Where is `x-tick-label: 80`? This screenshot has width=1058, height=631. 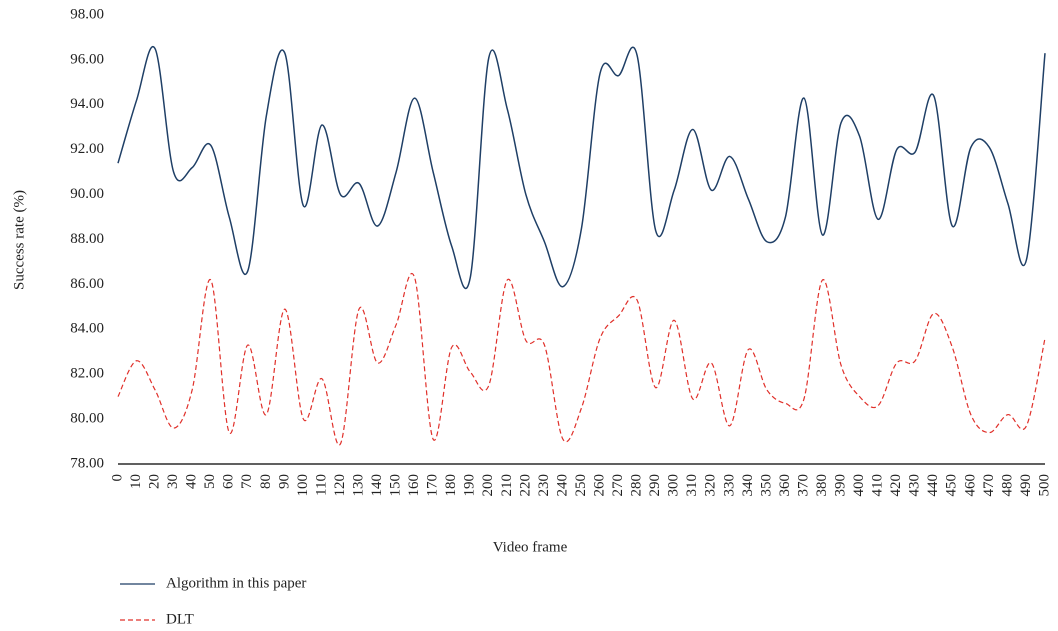 x-tick-label: 80 is located at coordinates (266, 481).